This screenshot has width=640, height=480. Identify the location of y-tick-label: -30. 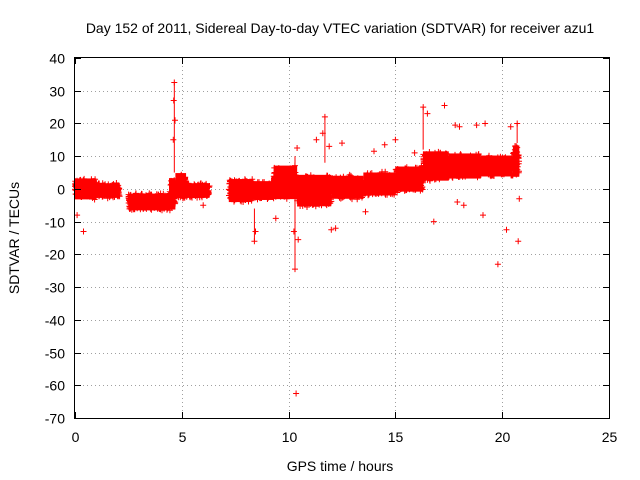
(55, 288).